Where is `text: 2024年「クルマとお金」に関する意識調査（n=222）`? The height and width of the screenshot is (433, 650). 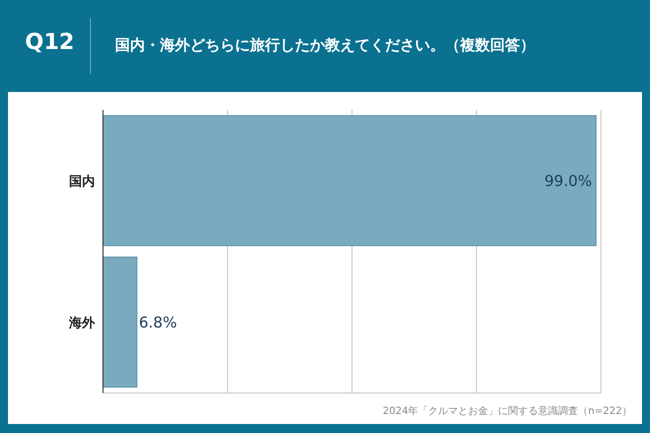
text: 2024年「クルマとお金」に関する意識調査（n=222） is located at coordinates (507, 411).